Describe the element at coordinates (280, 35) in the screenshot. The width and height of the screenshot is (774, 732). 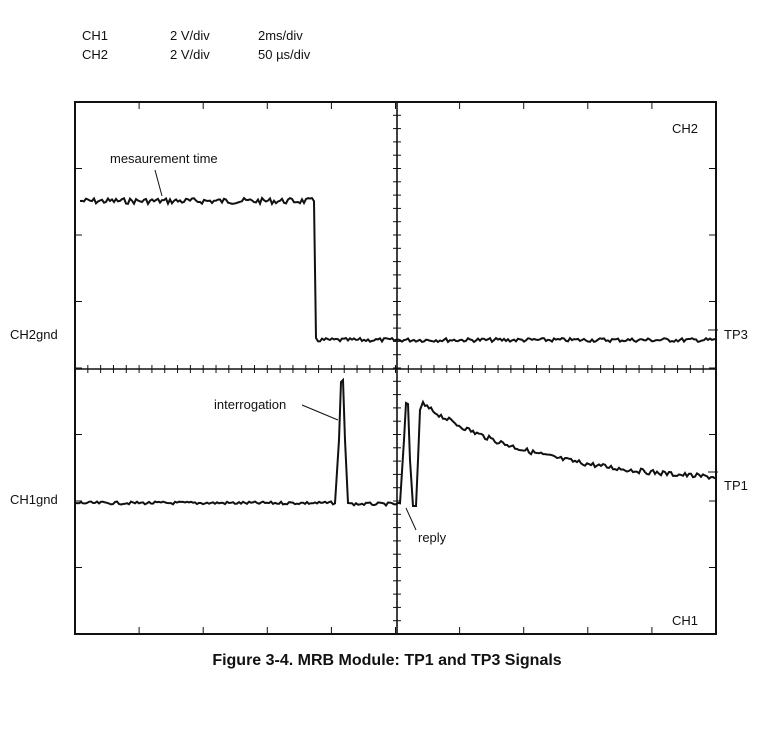
I see `time-per-div: 2ms/div` at that location.